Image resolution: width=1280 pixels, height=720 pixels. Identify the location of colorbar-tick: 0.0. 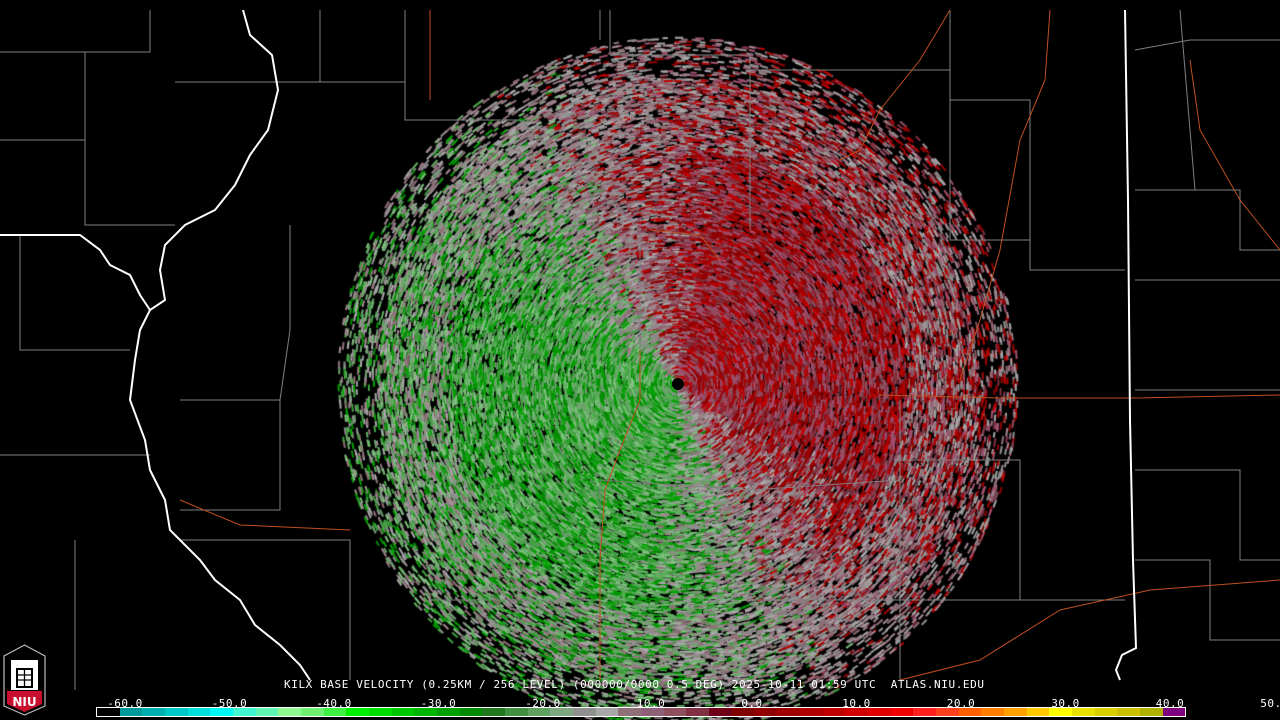
(752, 703).